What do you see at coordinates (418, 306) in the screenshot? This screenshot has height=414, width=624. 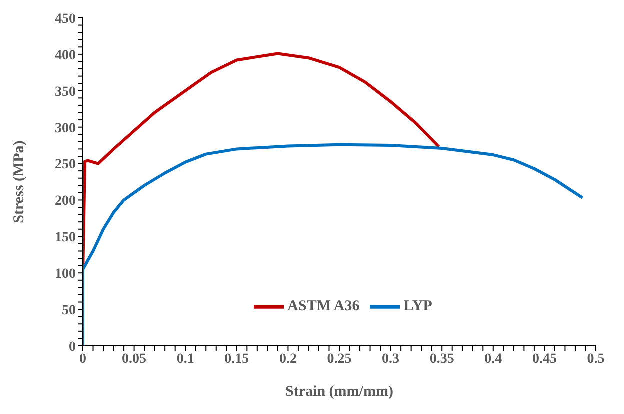 I see `legend-label: LYP` at bounding box center [418, 306].